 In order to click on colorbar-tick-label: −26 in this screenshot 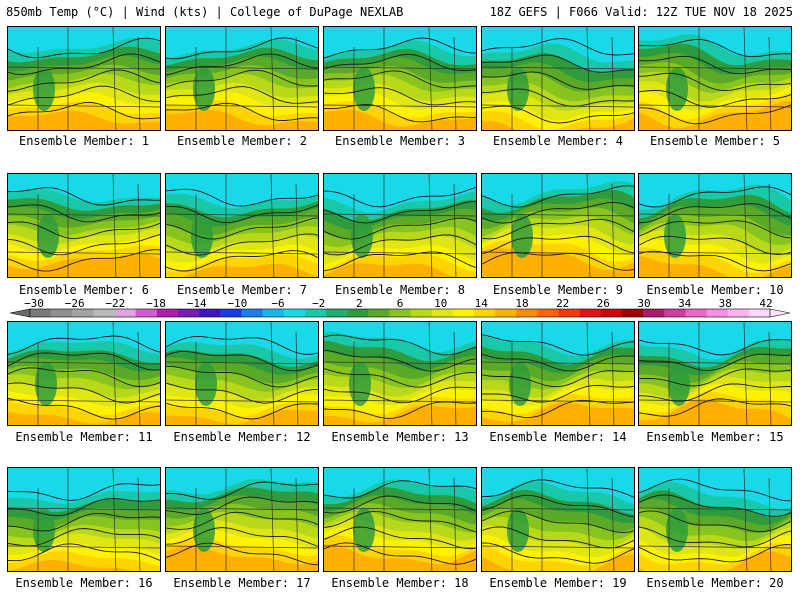, I will do `click(75, 304)`.